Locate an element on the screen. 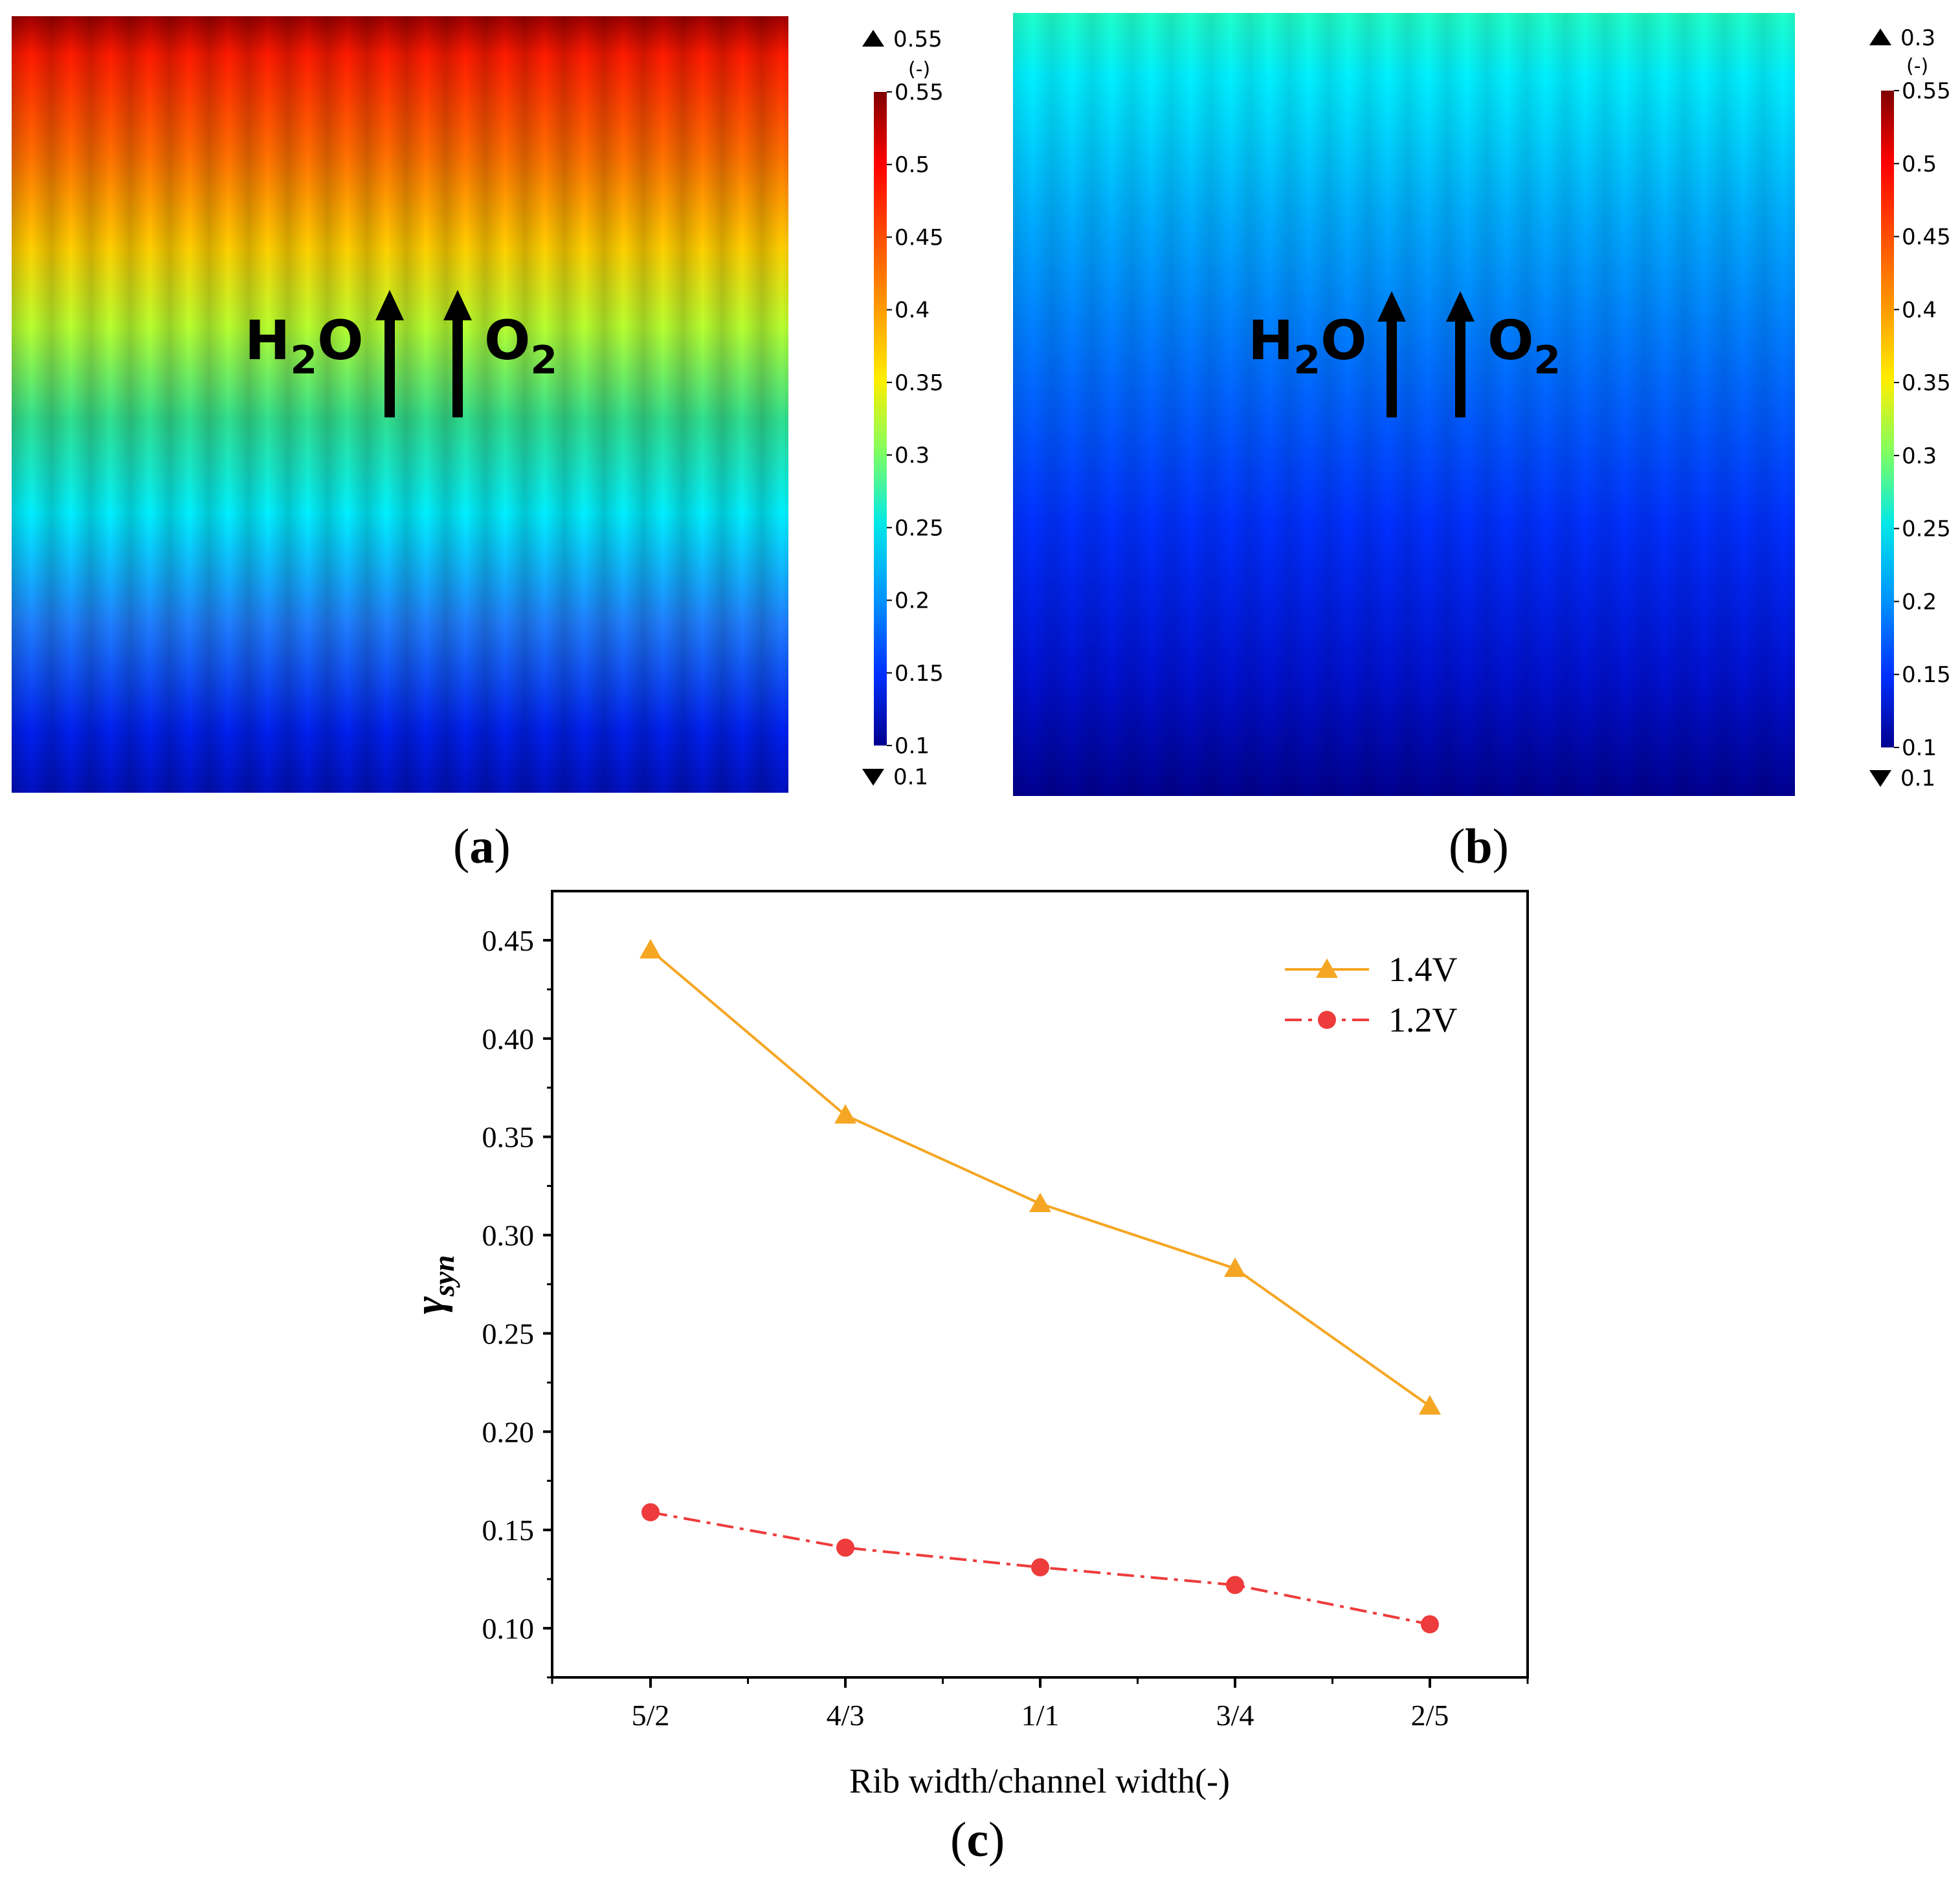 Image resolution: width=1960 pixels, height=1878 pixels. o2-label-a: O2 is located at coordinates (520, 346).